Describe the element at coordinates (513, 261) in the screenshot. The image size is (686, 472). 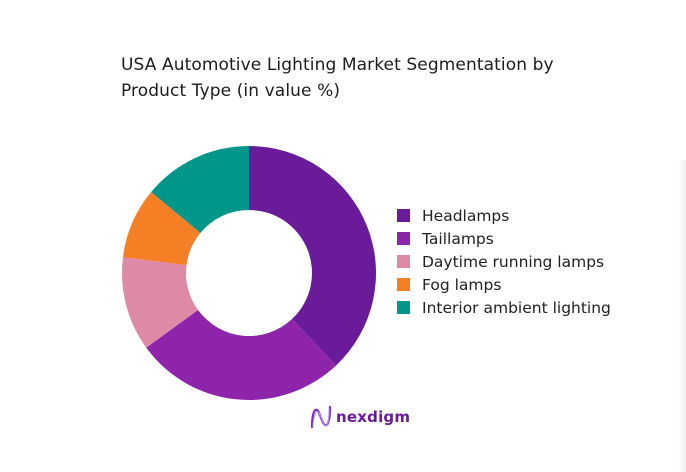
I see `legend-label: Daytime running lamps` at that location.